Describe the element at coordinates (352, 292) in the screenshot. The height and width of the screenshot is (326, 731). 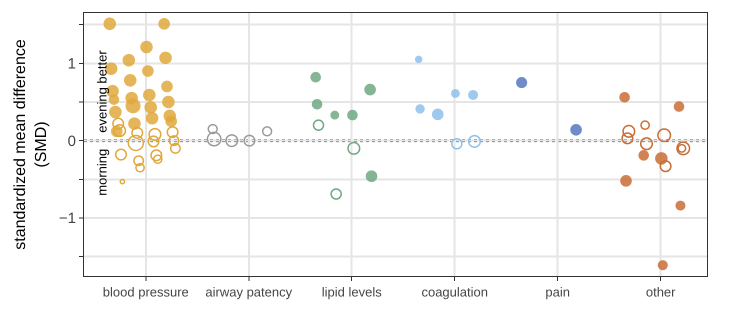
I see `x-tick-label: lipid levels` at that location.